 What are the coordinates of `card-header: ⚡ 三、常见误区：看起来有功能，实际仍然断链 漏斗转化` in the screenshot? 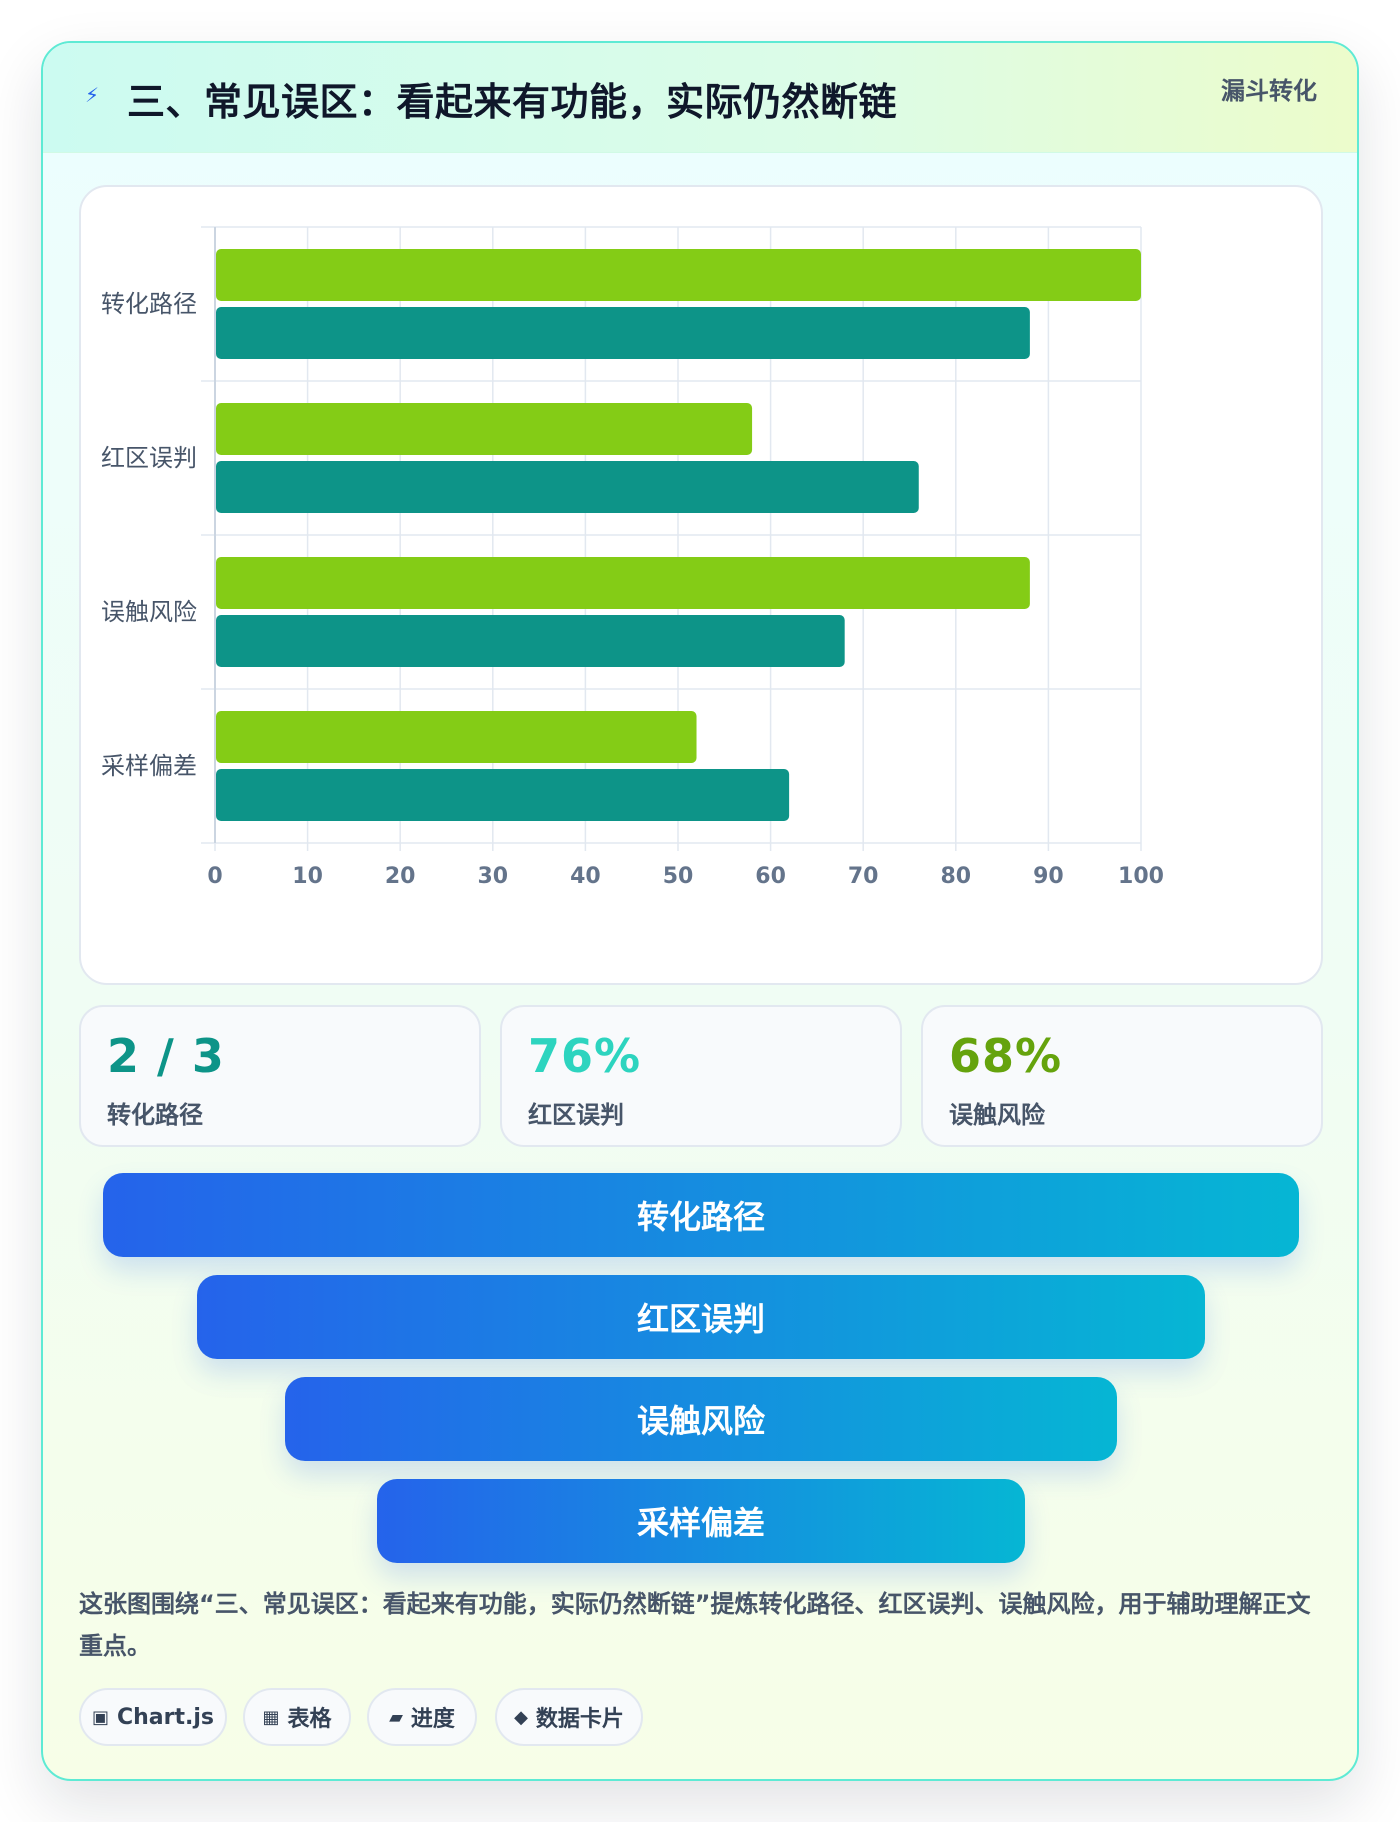 It's located at (700, 98).